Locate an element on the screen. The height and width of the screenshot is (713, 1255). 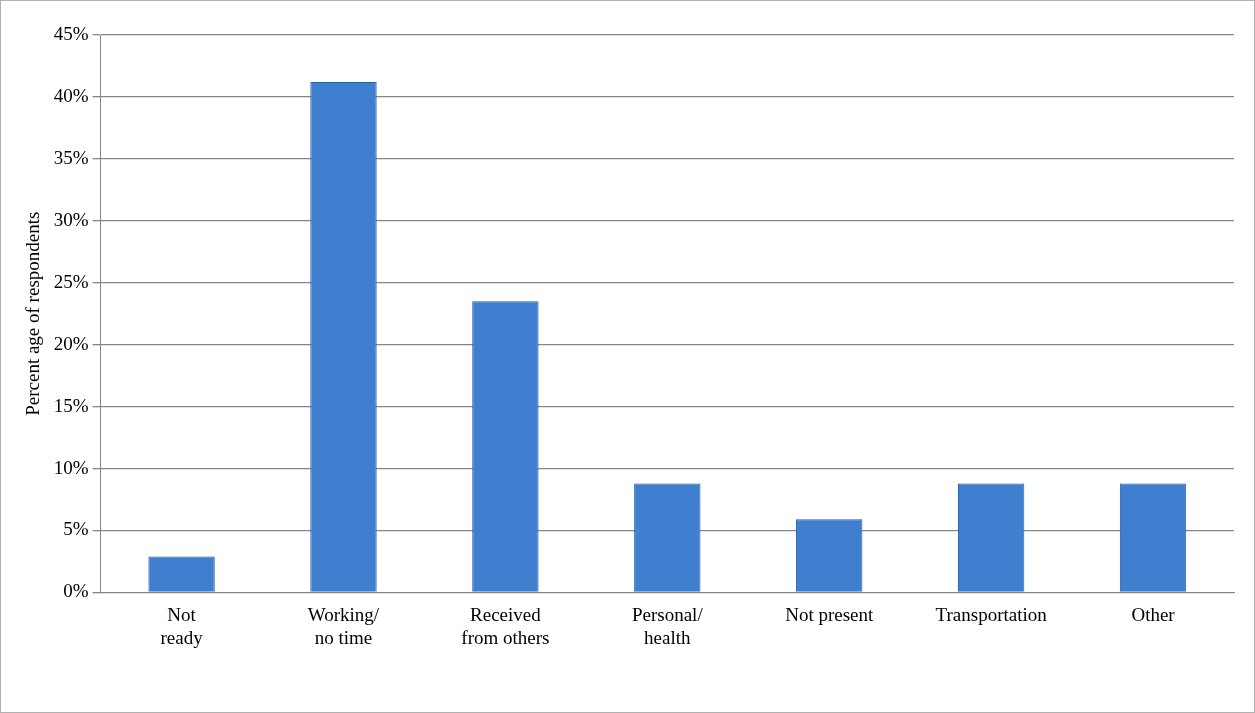
y-tick-label: 40% is located at coordinates (71, 95).